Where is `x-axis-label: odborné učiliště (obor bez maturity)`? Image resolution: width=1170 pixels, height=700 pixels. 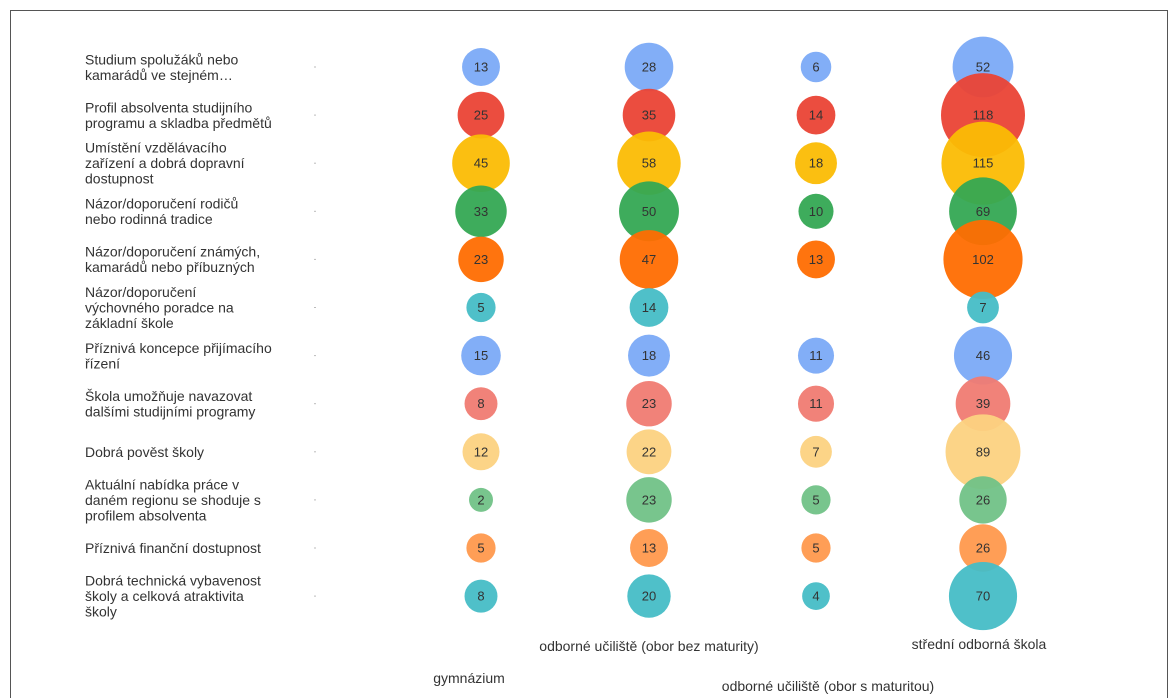
x-axis-label: odborné učiliště (obor bez maturity) is located at coordinates (648, 646).